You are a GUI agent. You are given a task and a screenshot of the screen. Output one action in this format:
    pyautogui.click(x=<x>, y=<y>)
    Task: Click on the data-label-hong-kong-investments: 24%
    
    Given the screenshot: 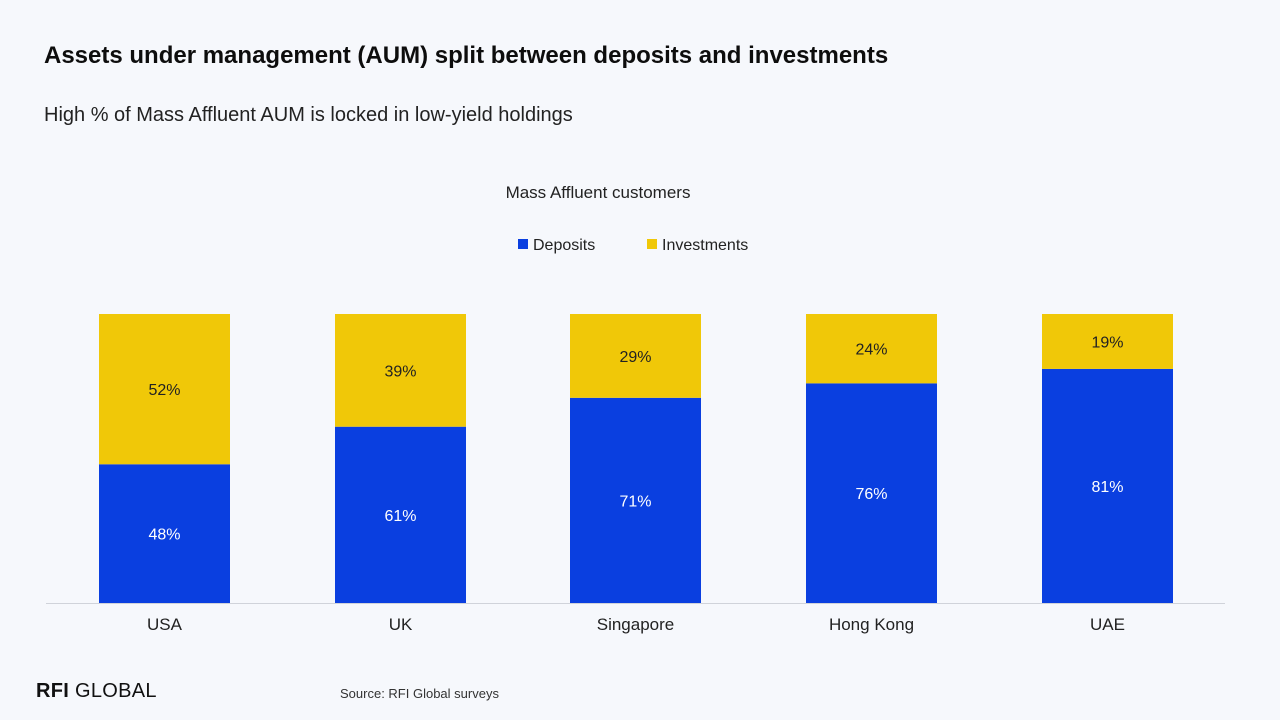 What is the action you would take?
    pyautogui.click(x=871, y=350)
    